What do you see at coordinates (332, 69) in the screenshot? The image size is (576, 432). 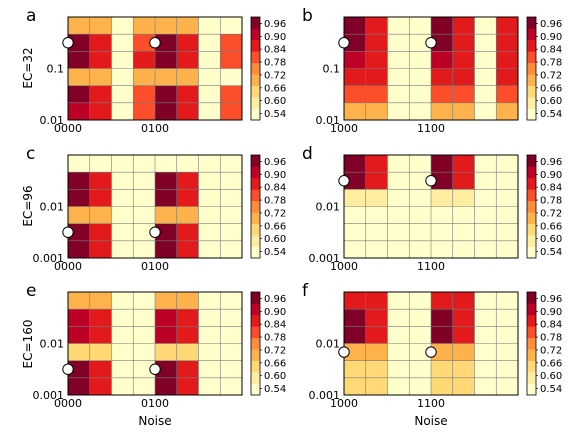 I see `y-tick-label: 0.1` at bounding box center [332, 69].